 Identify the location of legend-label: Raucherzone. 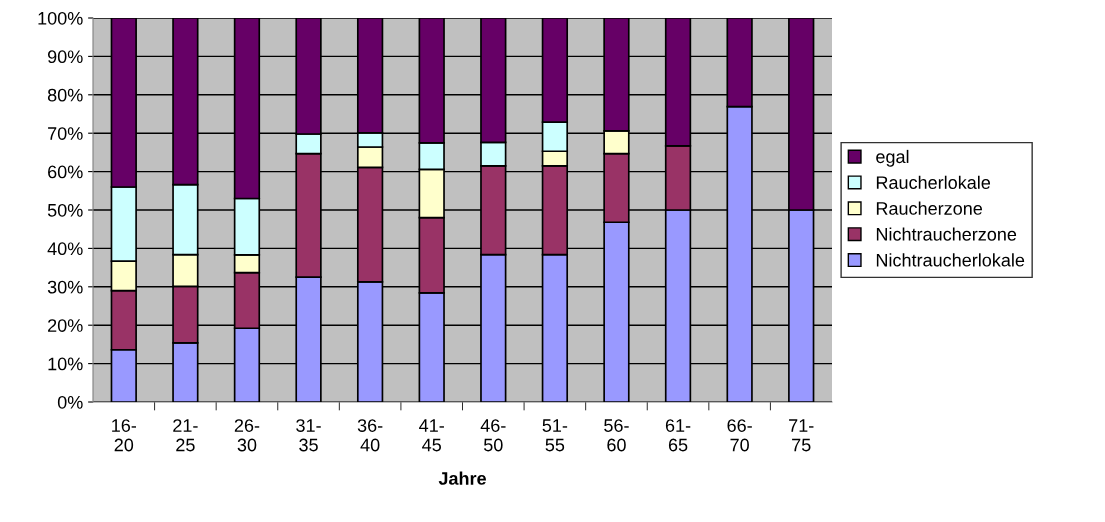
(929, 208).